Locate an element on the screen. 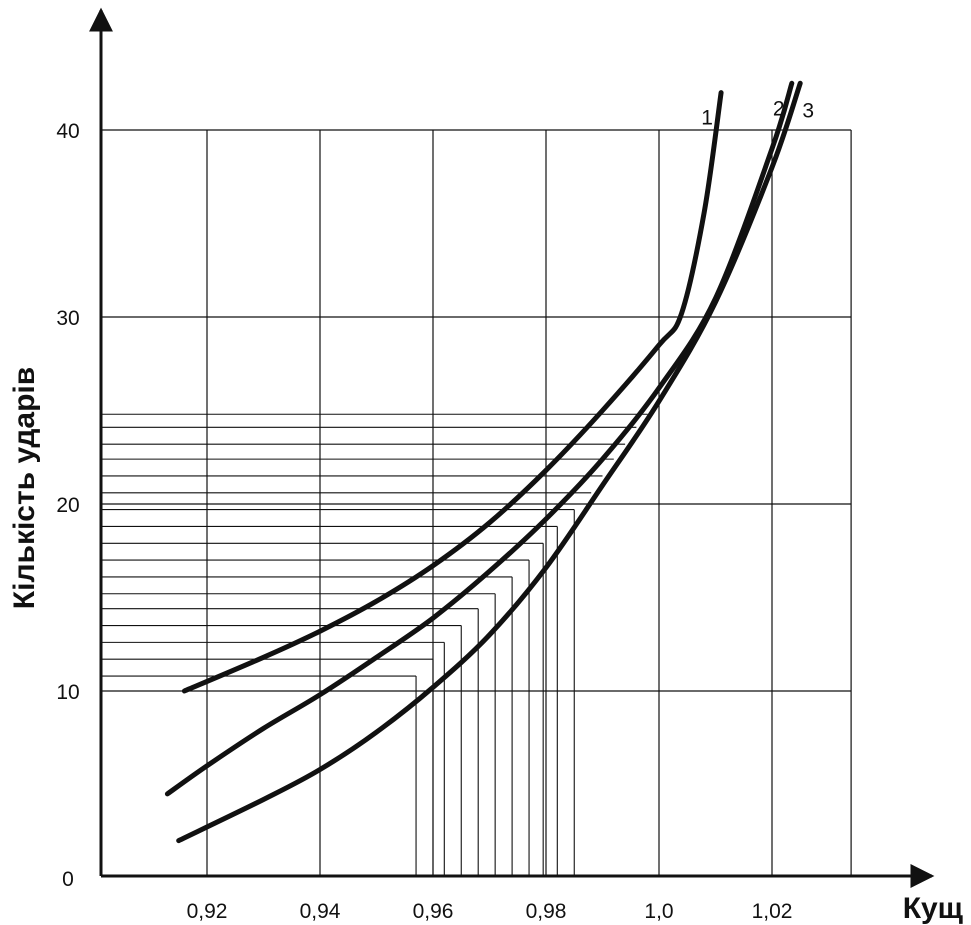 The image size is (971, 925). y-tick-label-3: 30 is located at coordinates (67, 318).